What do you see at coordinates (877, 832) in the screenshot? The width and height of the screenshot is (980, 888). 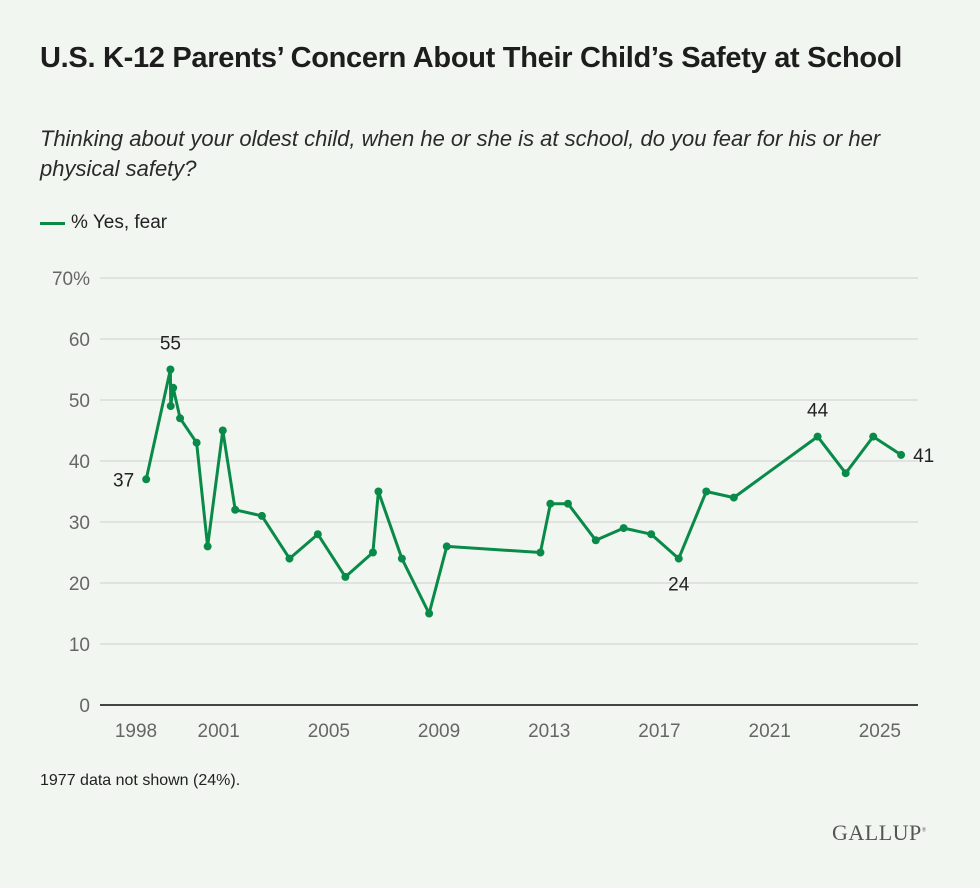 I see `logo-text: GALLUP` at bounding box center [877, 832].